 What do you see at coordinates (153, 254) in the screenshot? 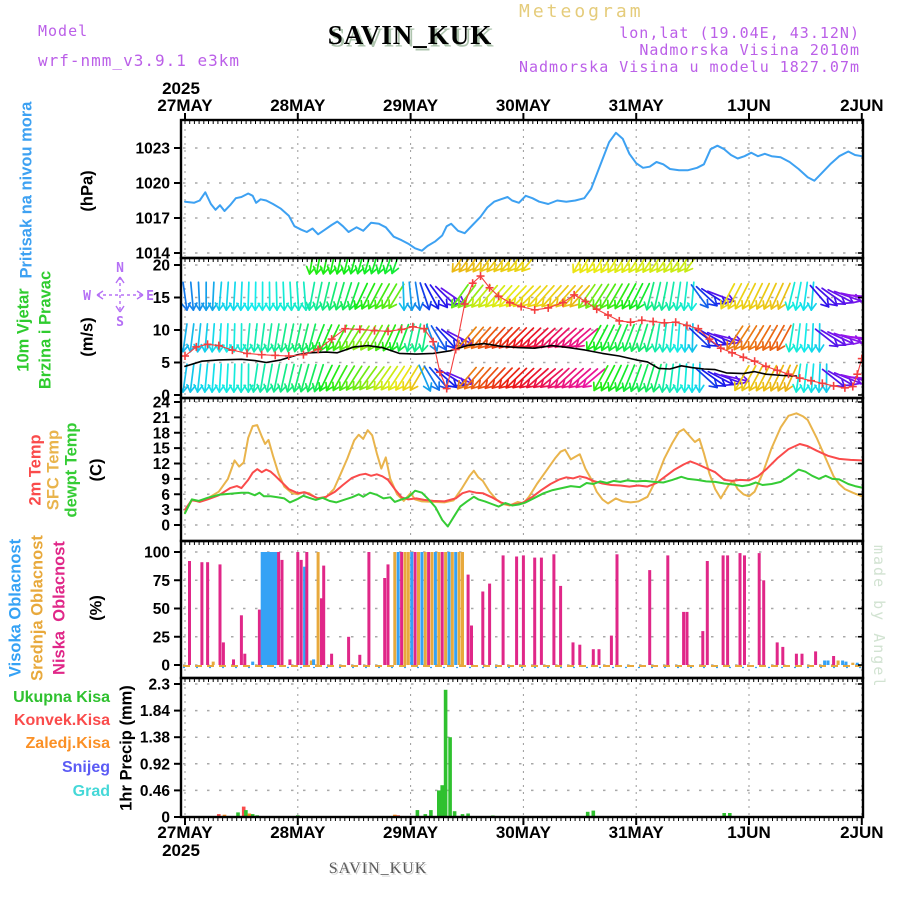
I see `y-tick-label: 1014` at bounding box center [153, 254].